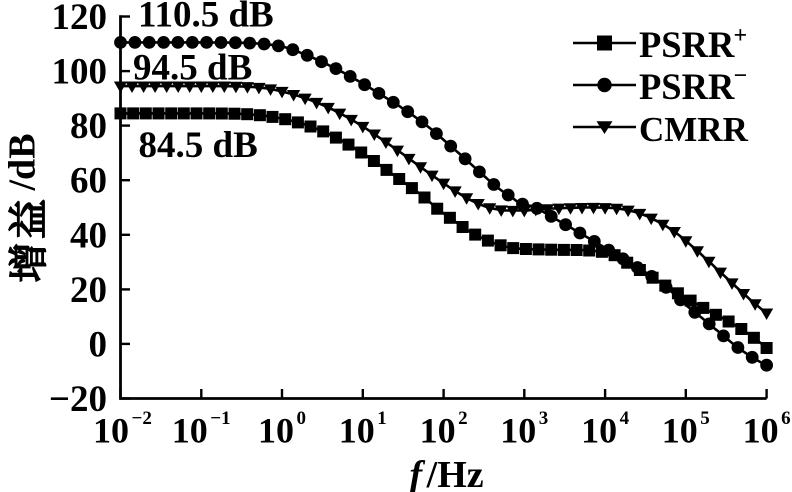 The width and height of the screenshot is (792, 492). I want to click on svg-text: −20, so click(78, 399).